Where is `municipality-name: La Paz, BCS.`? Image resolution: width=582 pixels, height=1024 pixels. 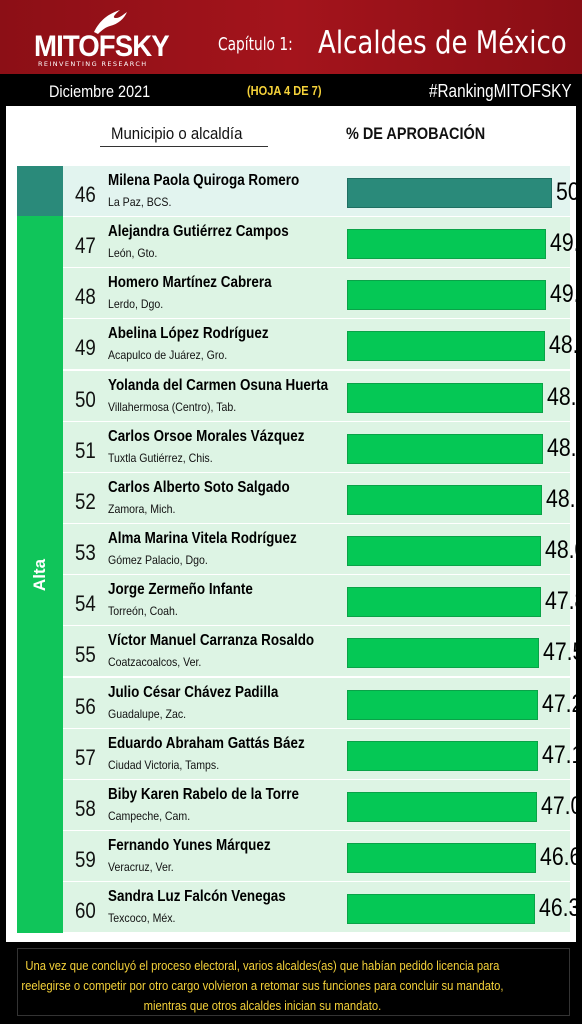 municipality-name: La Paz, BCS. is located at coordinates (140, 202).